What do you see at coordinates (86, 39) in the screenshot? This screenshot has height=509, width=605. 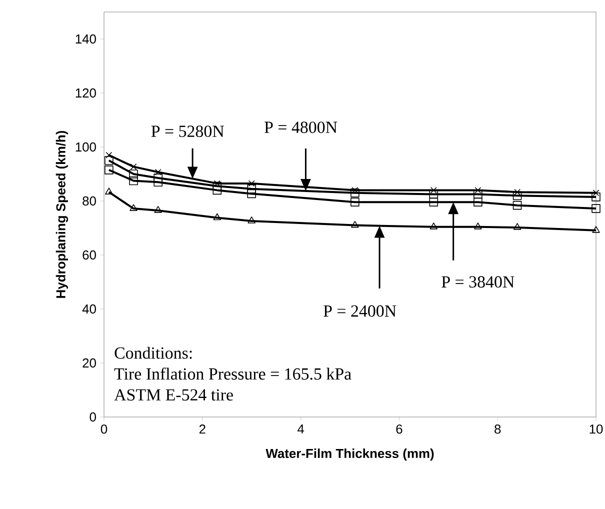 I see `y-tick-label: 140` at bounding box center [86, 39].